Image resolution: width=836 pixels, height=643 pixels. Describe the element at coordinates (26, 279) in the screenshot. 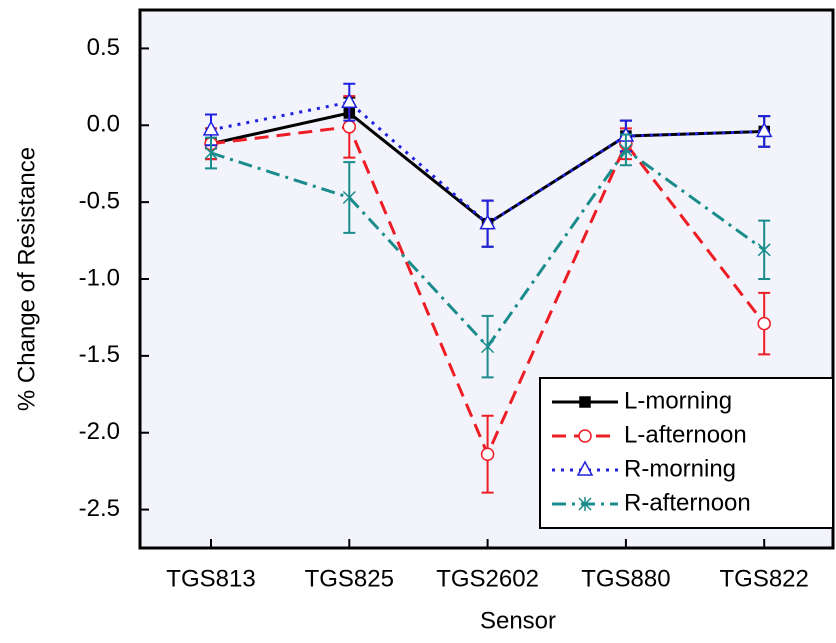

I see `y-axis-title: % Change of Resistance` at that location.